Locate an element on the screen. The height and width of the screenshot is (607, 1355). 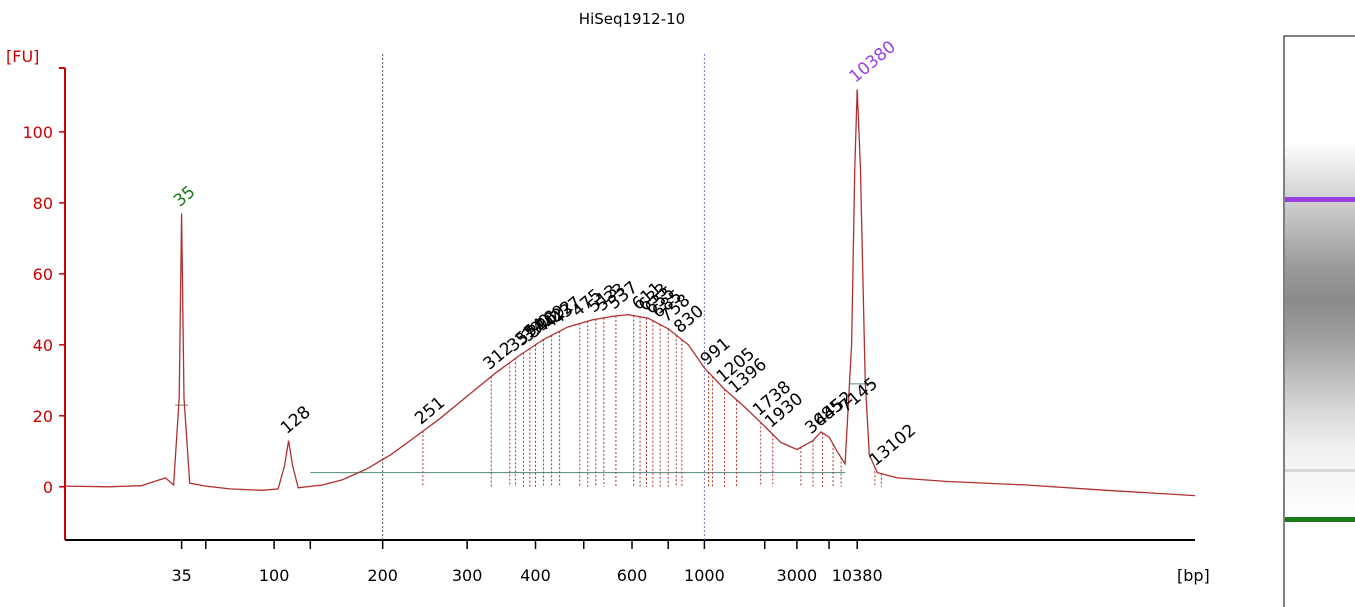
gel-upper-marker-band is located at coordinates (1320, 199).